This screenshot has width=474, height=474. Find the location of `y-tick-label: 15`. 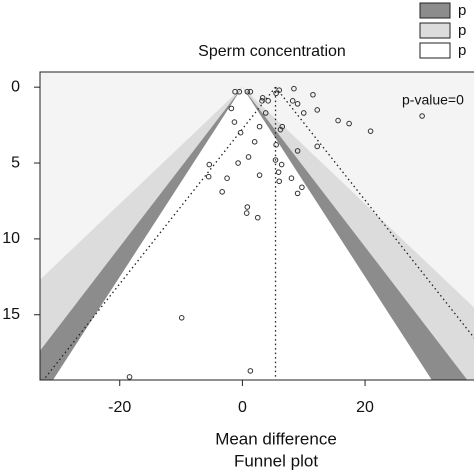

y-tick-label: 15 is located at coordinates (11, 314).